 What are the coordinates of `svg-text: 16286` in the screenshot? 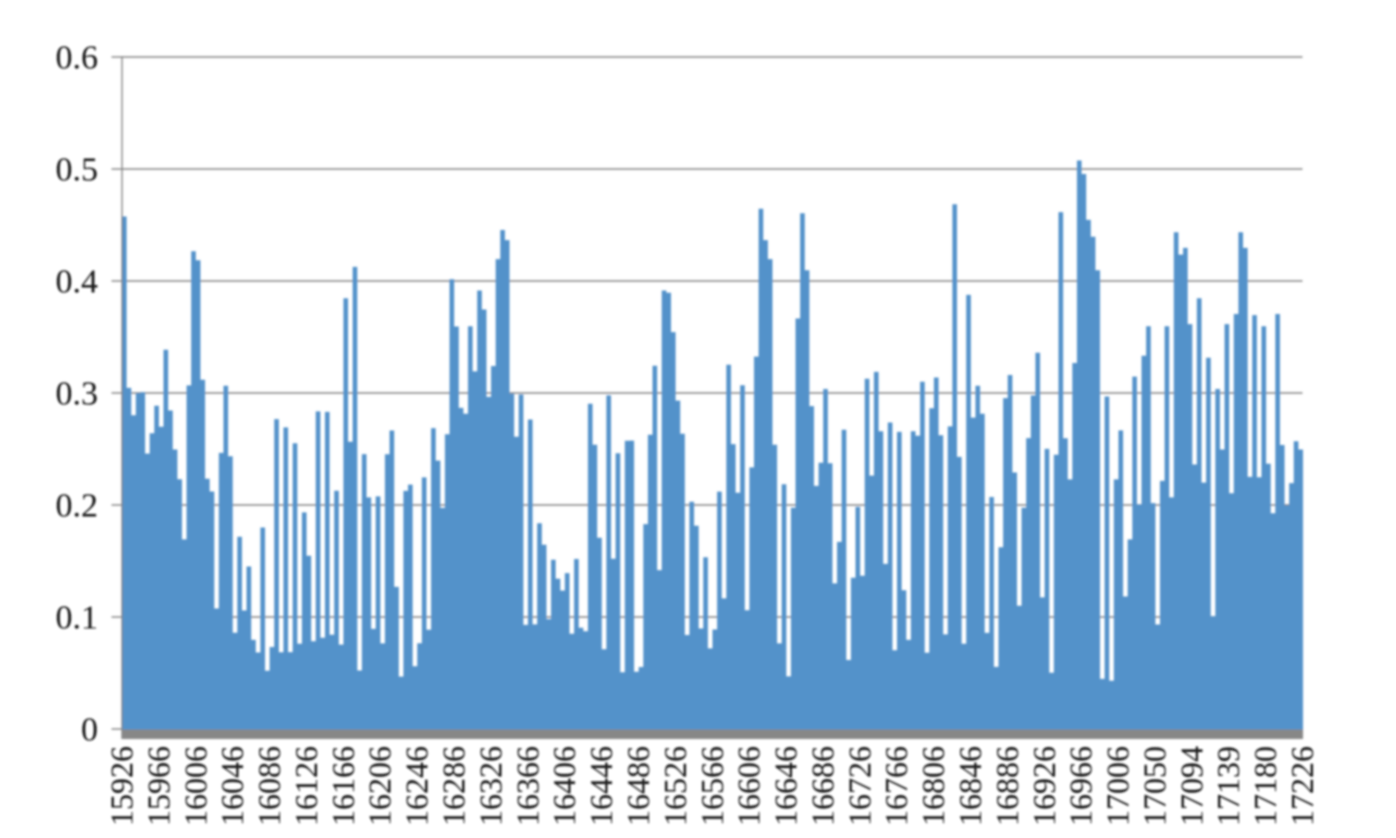 It's located at (454, 786).